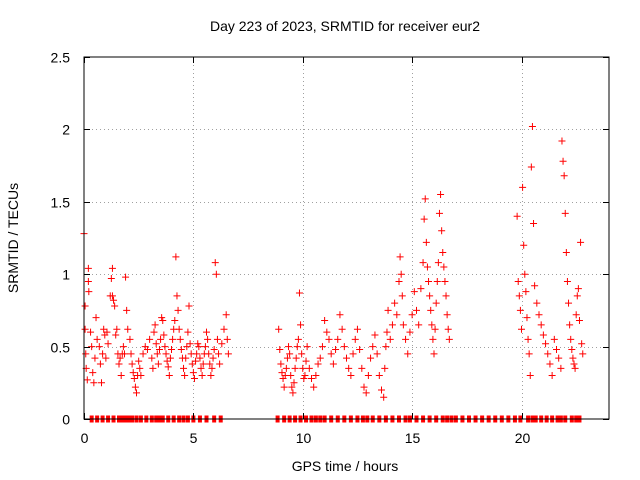 The width and height of the screenshot is (640, 480). Describe the element at coordinates (194, 438) in the screenshot. I see `x-tick-label: 5` at that location.